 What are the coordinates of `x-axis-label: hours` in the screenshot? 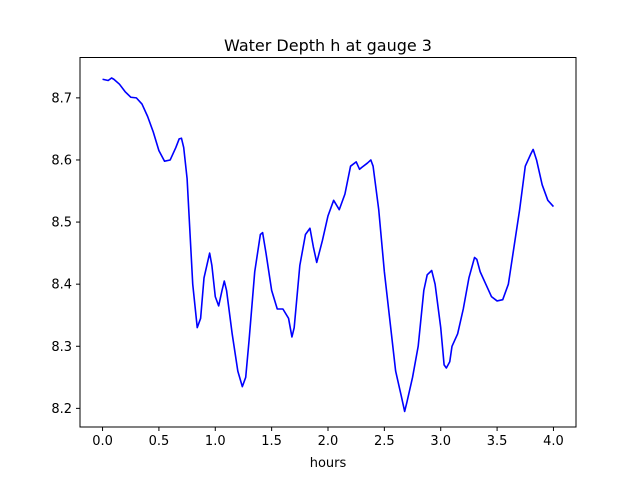 It's located at (328, 463).